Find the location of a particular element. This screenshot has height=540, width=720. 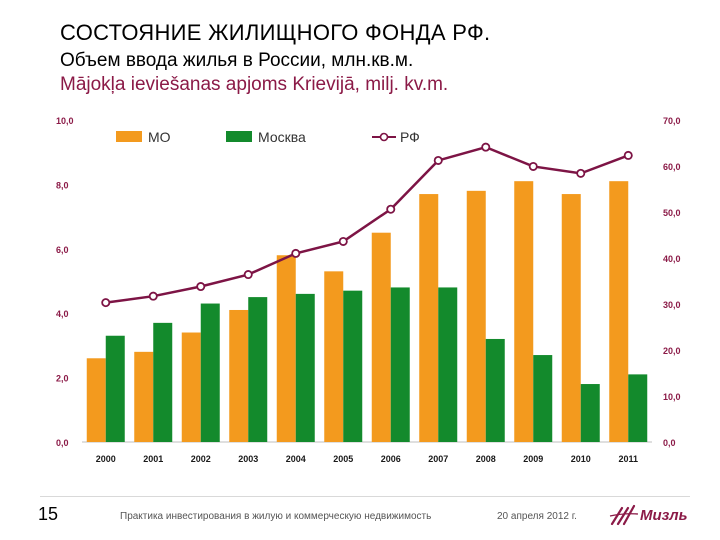

logo-wordmark: Мизль is located at coordinates (664, 515).